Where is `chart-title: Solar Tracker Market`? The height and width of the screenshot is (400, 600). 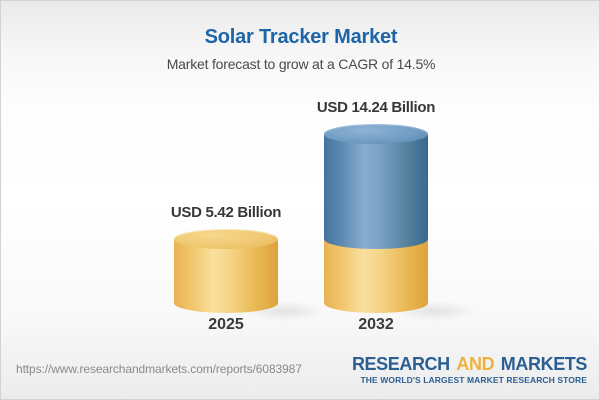
chart-title: Solar Tracker Market is located at coordinates (301, 37).